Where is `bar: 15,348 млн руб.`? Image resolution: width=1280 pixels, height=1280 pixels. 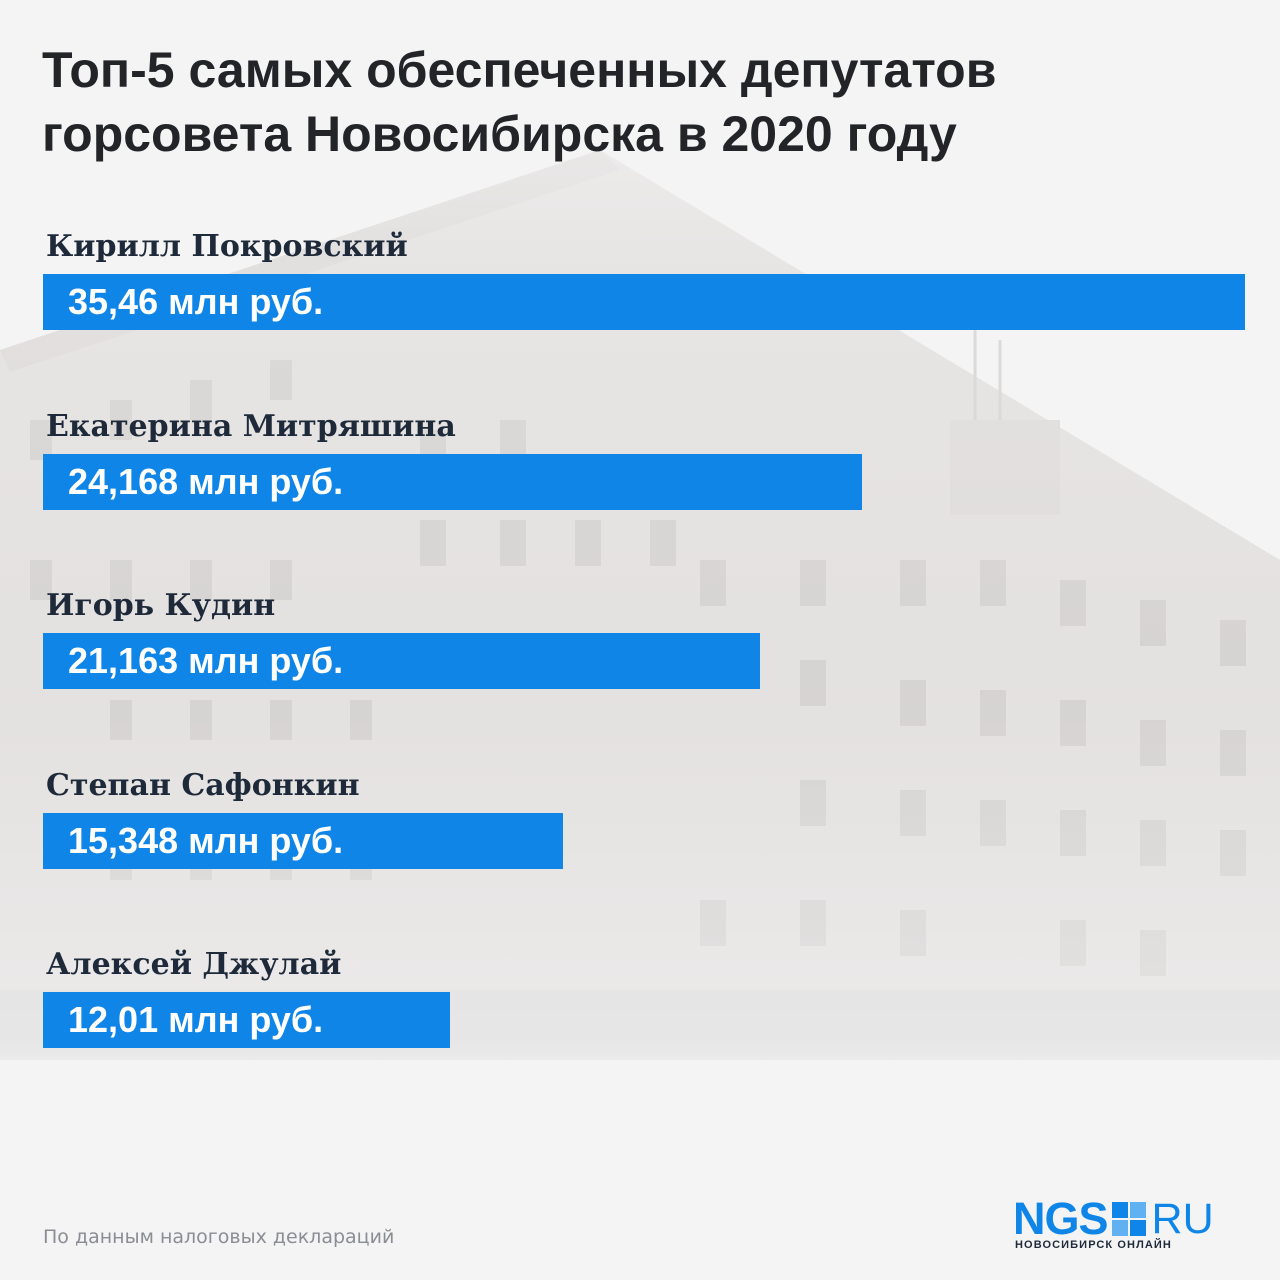
bar: 15,348 млн руб. is located at coordinates (303, 840).